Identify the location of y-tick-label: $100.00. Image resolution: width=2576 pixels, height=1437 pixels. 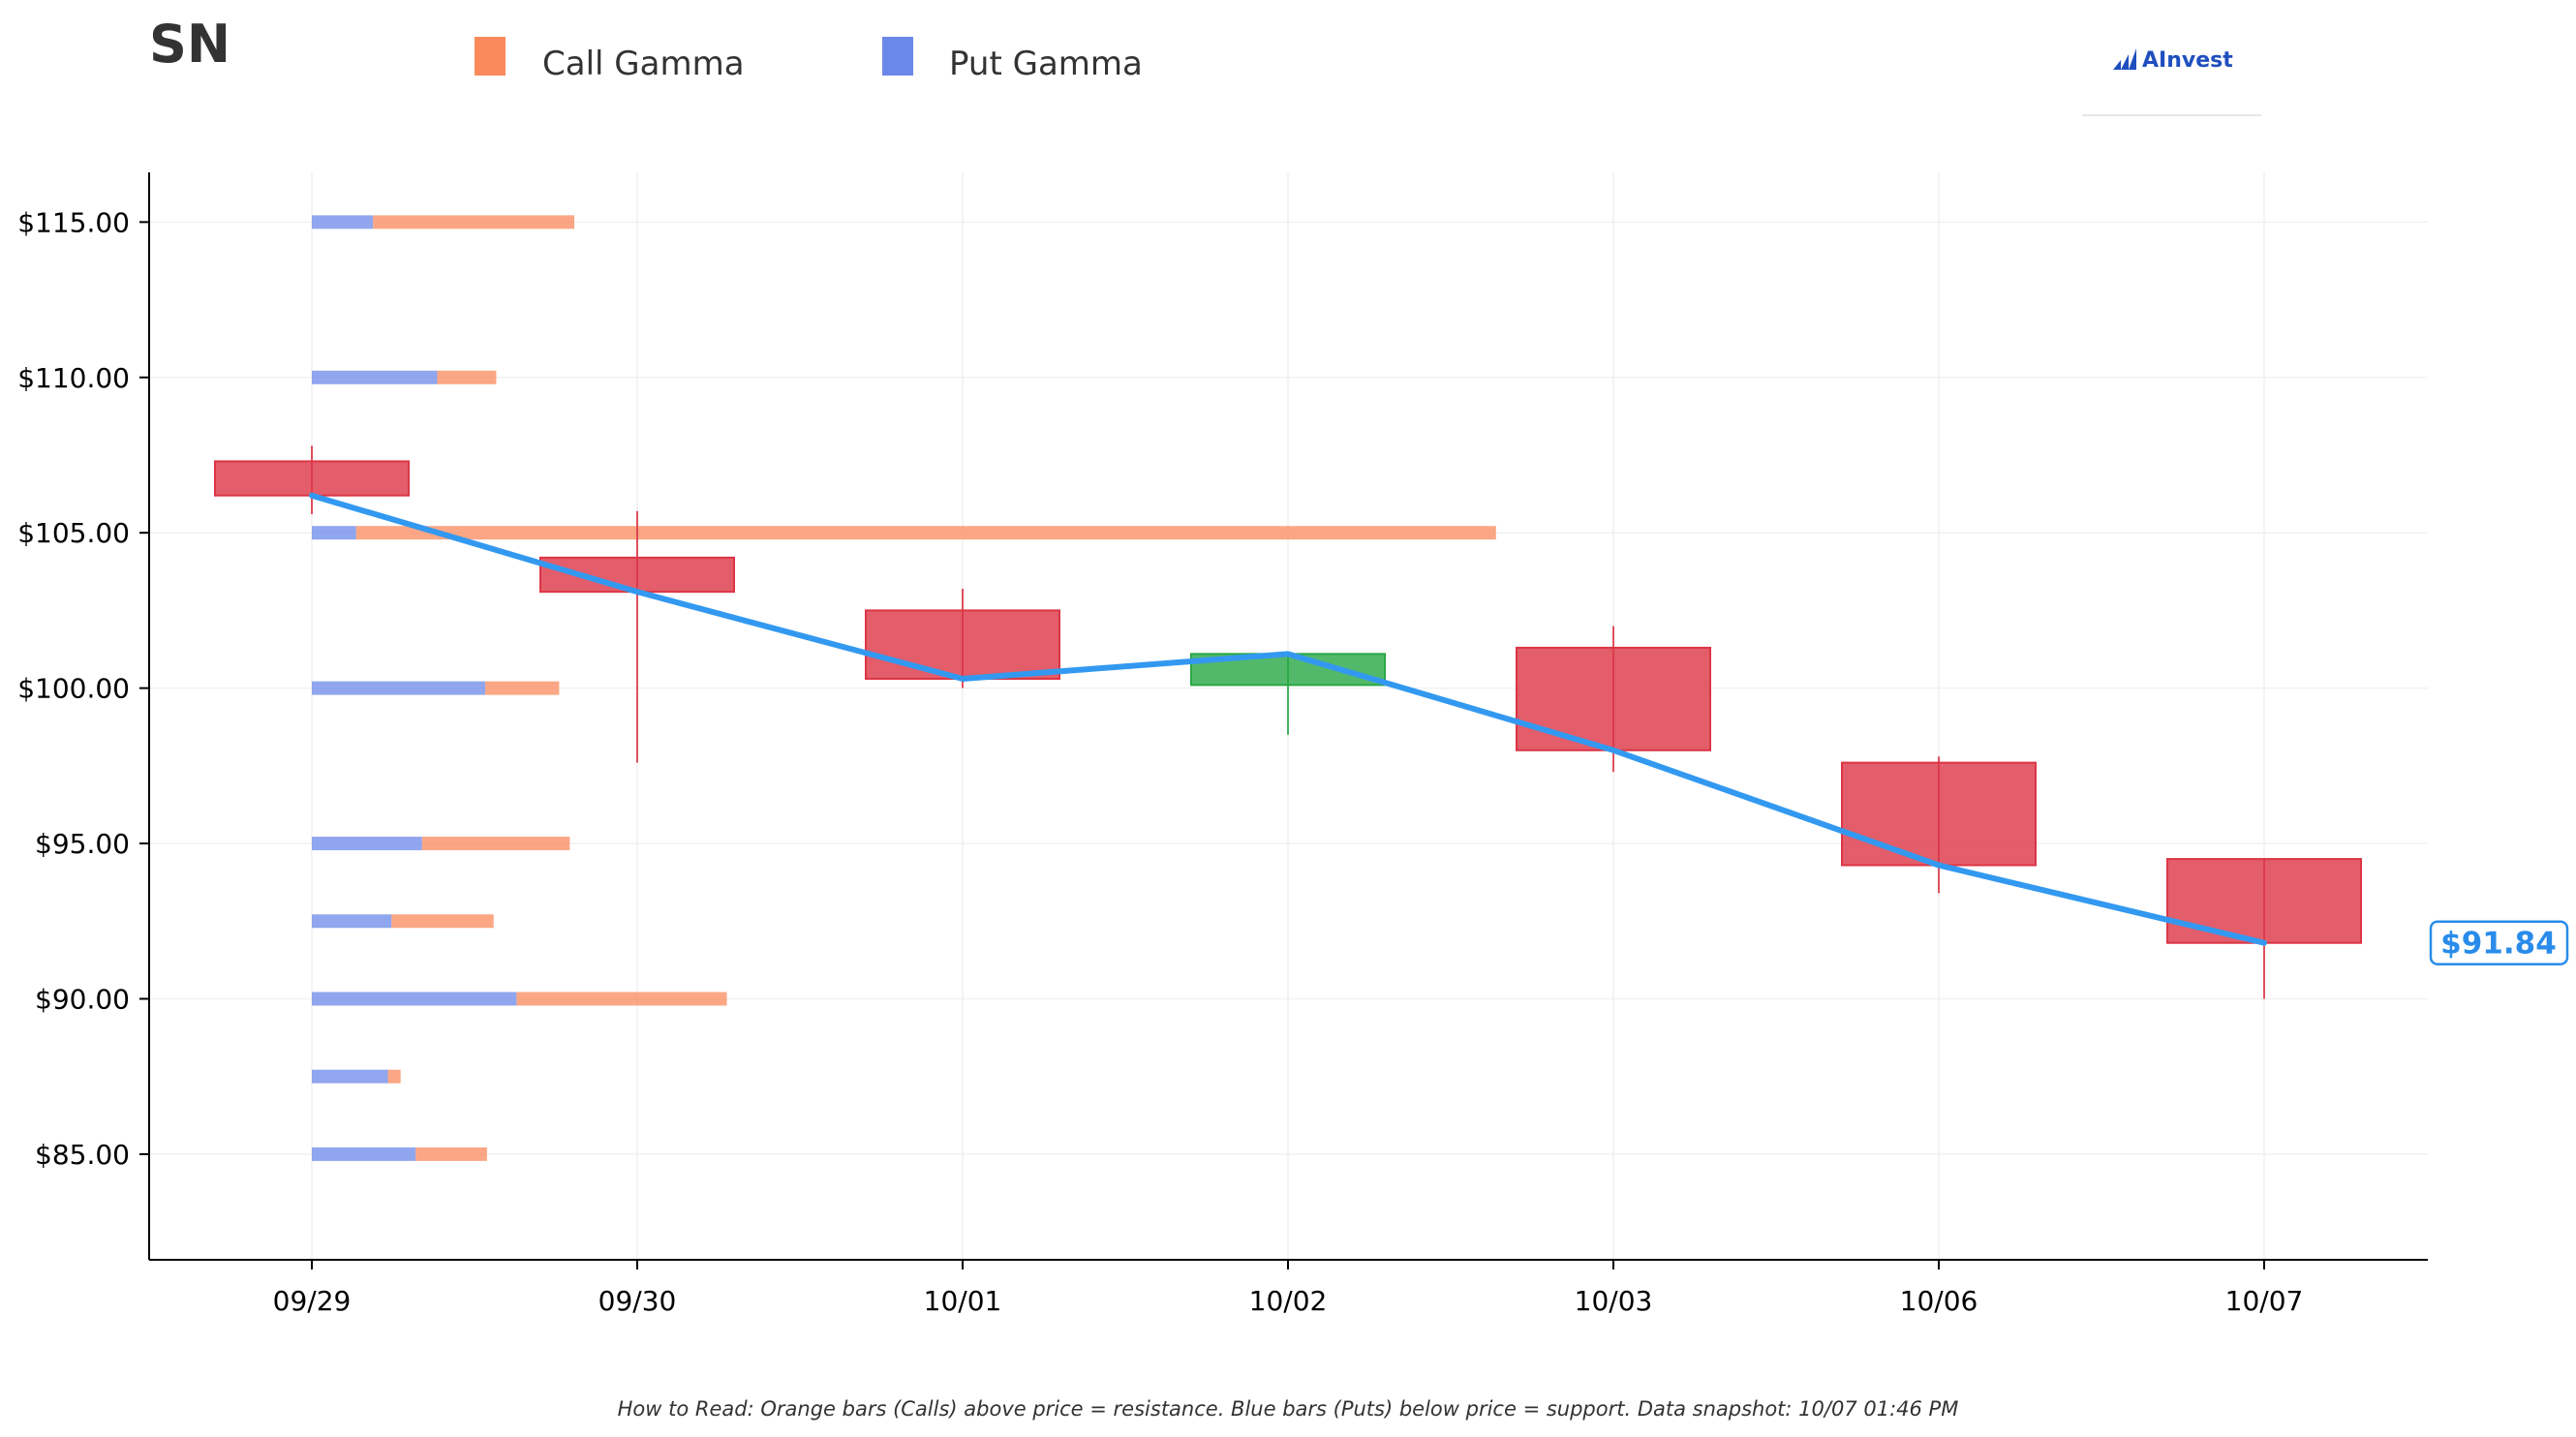
(73, 689).